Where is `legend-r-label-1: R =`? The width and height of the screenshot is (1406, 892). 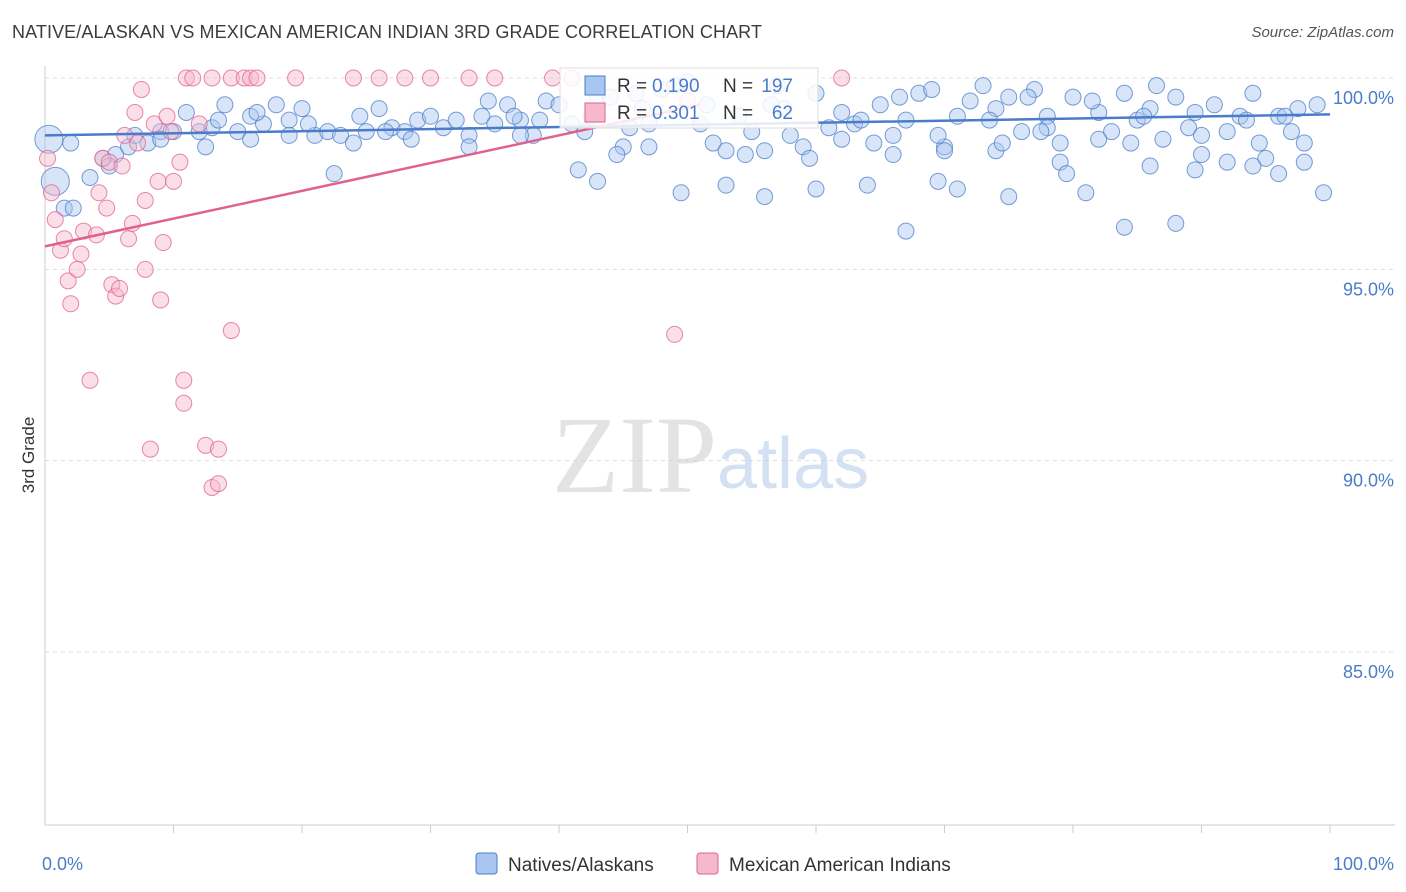
legend-r-label-1: R = is located at coordinates (632, 86).